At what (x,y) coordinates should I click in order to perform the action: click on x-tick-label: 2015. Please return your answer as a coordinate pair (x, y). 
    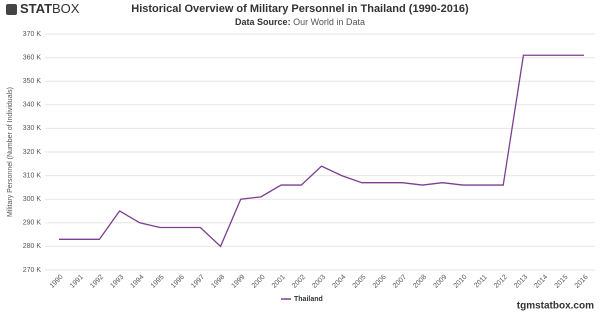
    Looking at the image, I should click on (562, 282).